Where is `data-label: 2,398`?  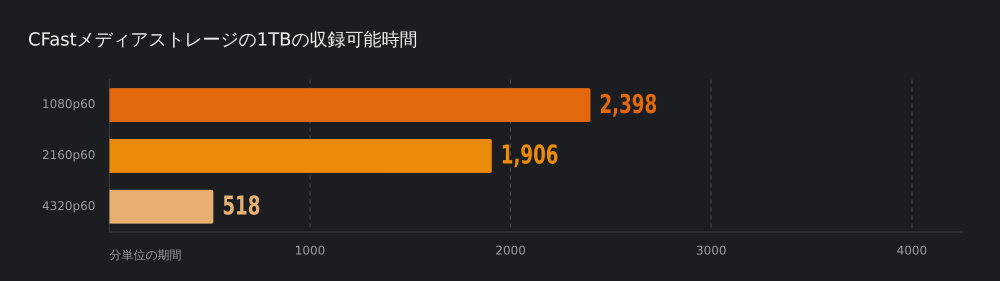
data-label: 2,398 is located at coordinates (628, 104).